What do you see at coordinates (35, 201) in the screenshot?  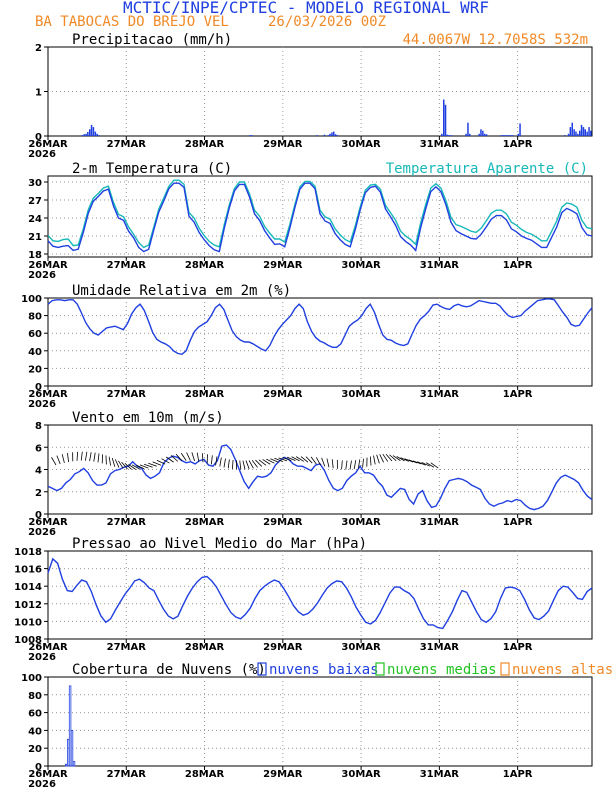 I see `y-tick-label: 27` at bounding box center [35, 201].